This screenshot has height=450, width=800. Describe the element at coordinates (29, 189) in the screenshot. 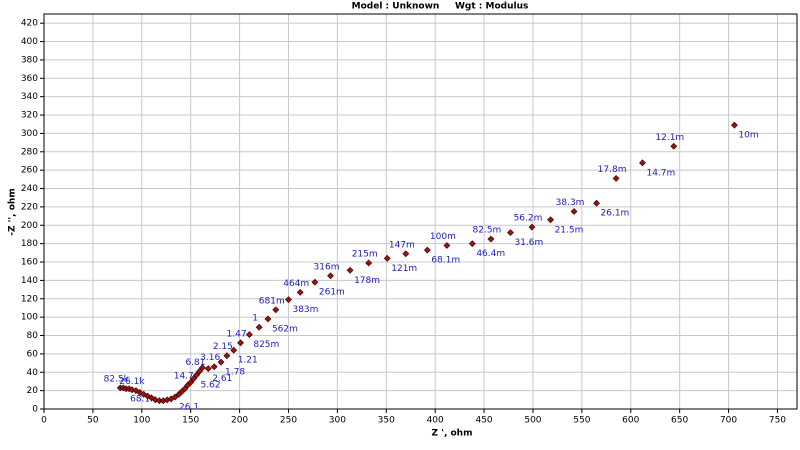

I see `y-tick-label: 240` at that location.